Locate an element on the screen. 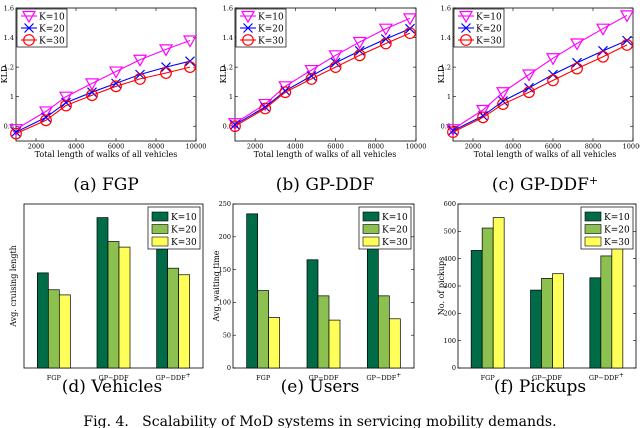 This screenshot has height=428, width=640. y-tick-label: 300 is located at coordinates (450, 286).